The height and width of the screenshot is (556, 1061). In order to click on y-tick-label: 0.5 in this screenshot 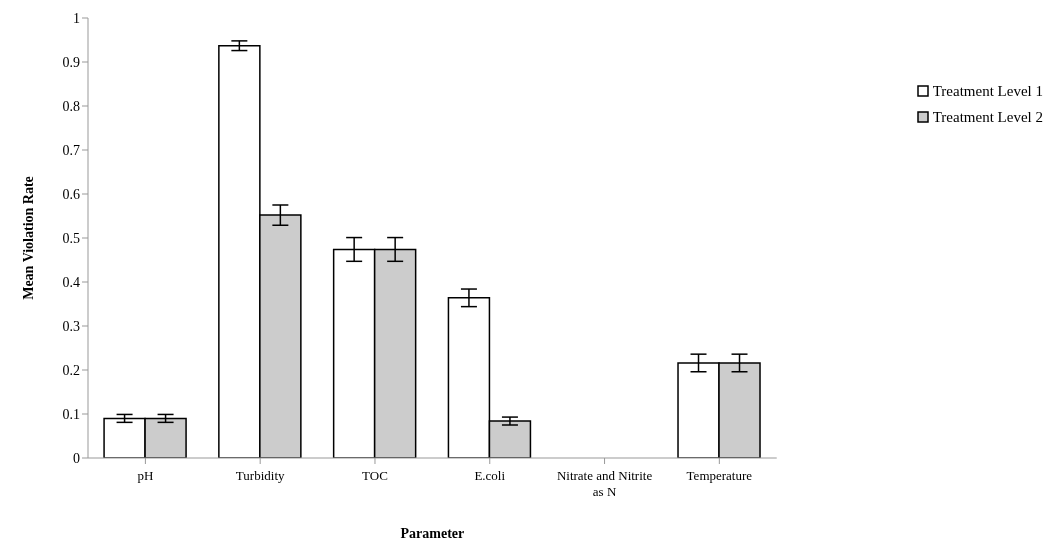, I will do `click(71, 238)`.